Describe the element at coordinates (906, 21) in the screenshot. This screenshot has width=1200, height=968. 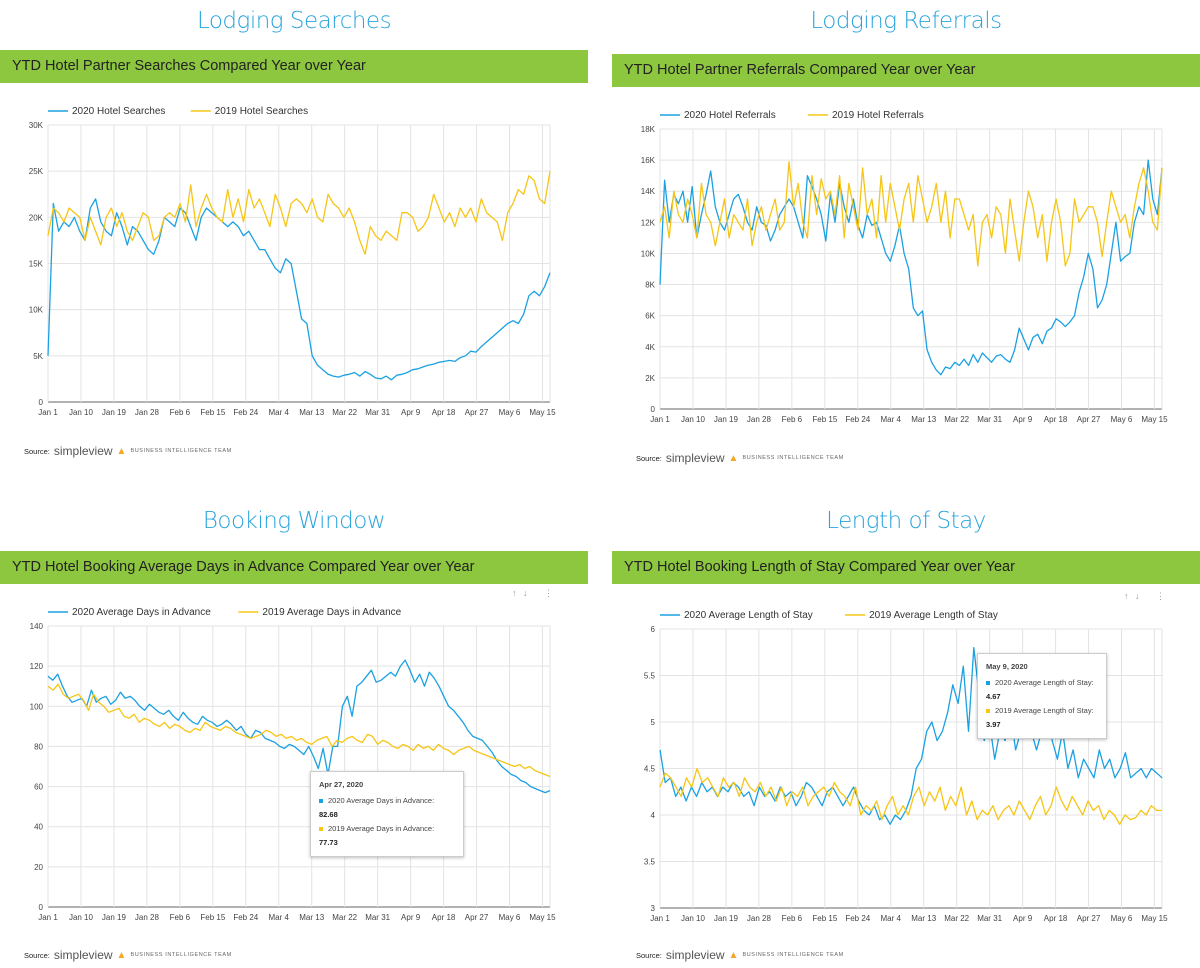
I see `panel-heading: Lodging Referrals` at that location.